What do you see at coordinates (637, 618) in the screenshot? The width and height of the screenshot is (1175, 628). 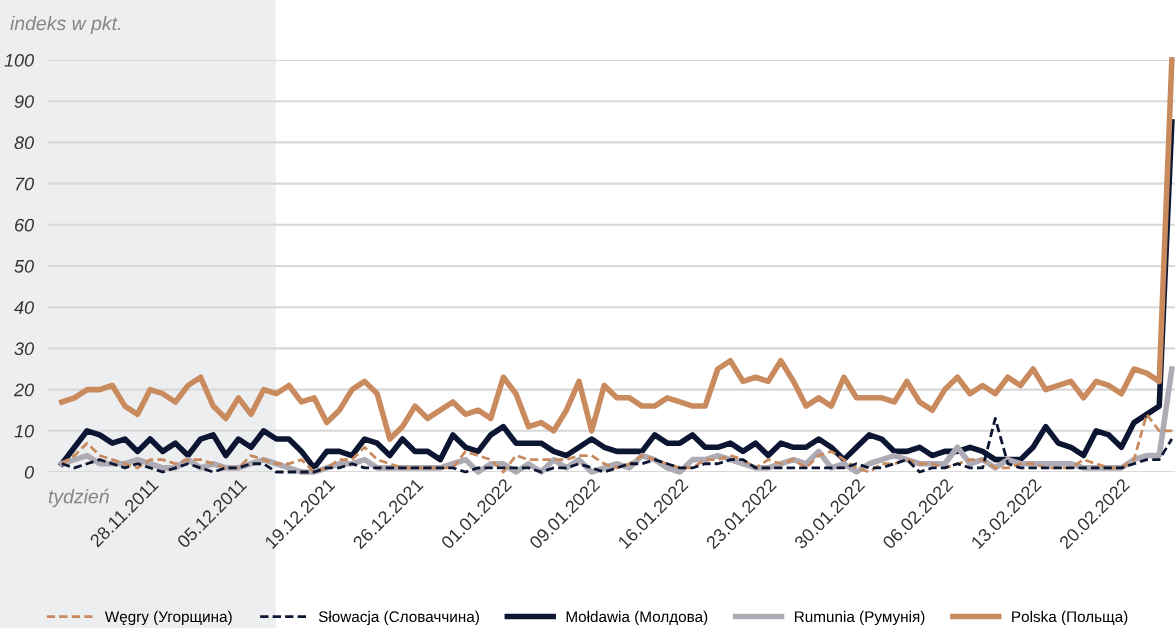 I see `legend-label: Mołdawia (Молдова)` at bounding box center [637, 618].